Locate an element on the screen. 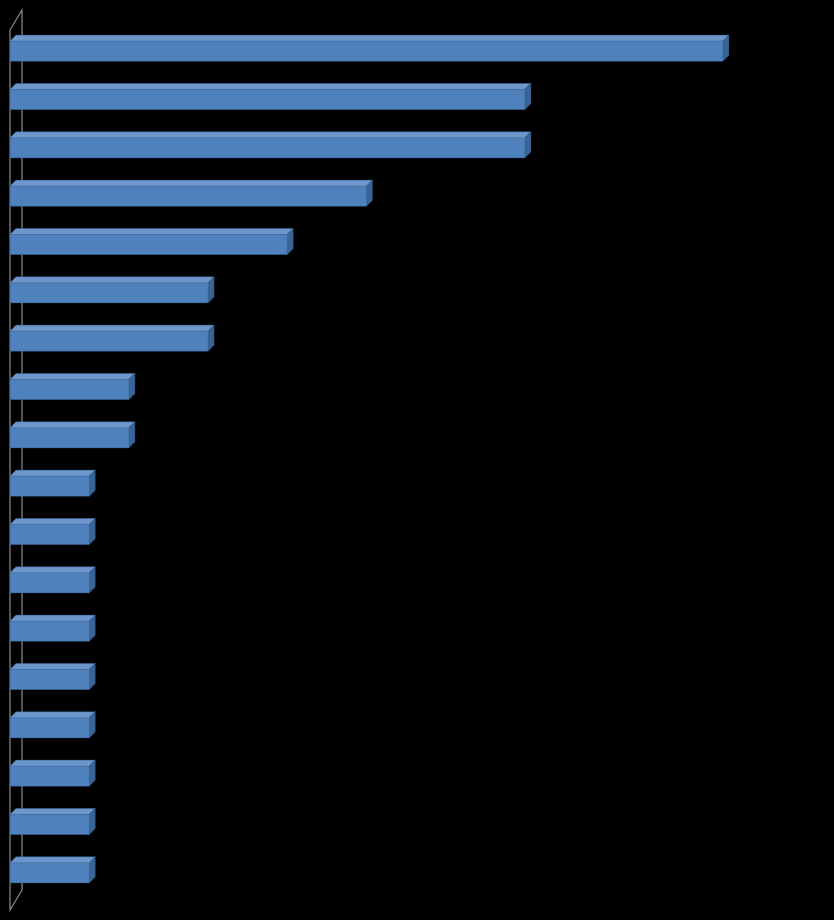 The width and height of the screenshot is (834, 920). axis-wall-outline is located at coordinates (16, 460).